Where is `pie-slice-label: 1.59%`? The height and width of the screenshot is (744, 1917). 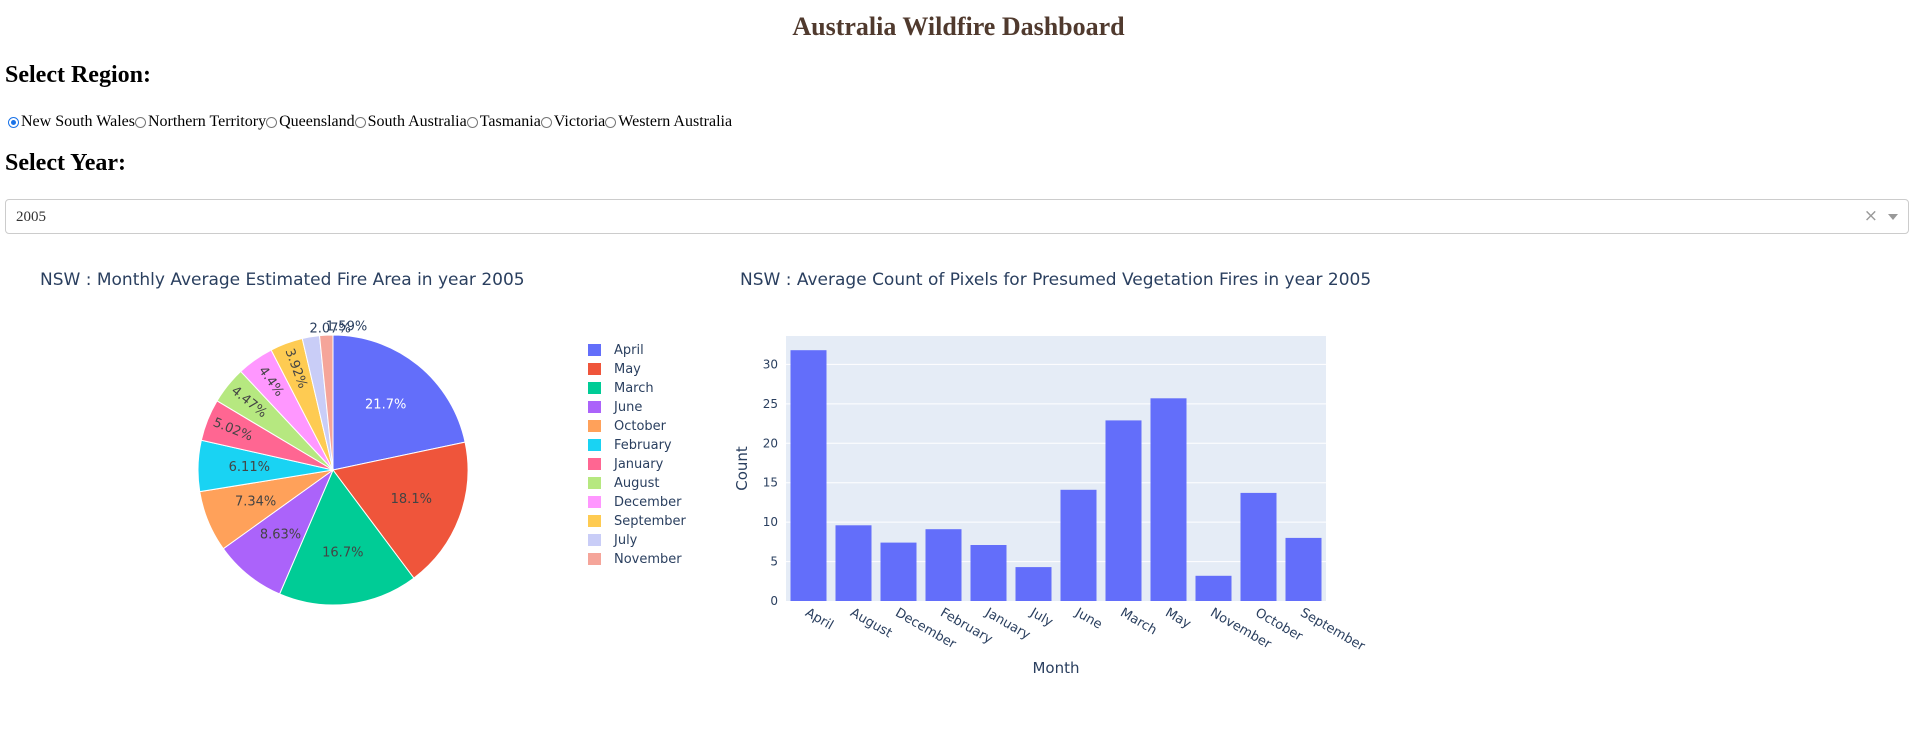
pie-slice-label: 1.59% is located at coordinates (346, 327).